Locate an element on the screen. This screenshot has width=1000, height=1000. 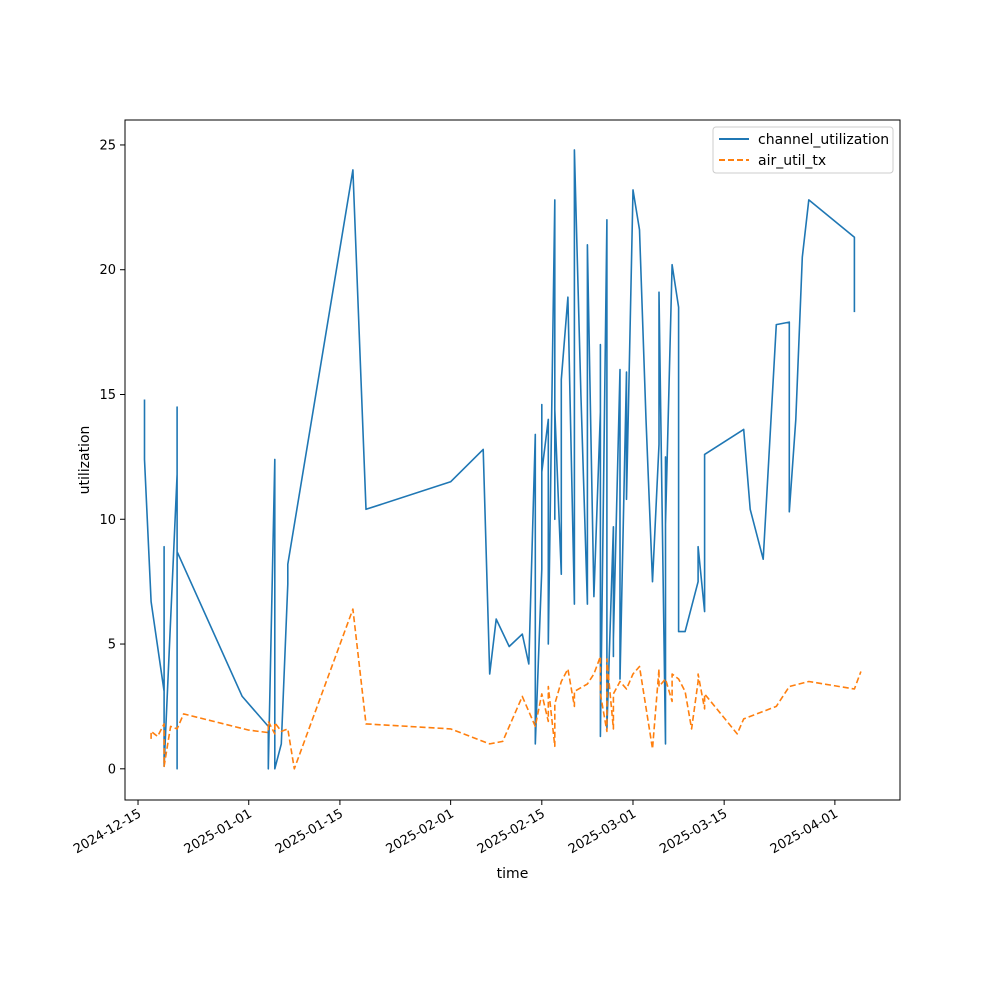
y-tick-label: 5 is located at coordinates (112, 645).